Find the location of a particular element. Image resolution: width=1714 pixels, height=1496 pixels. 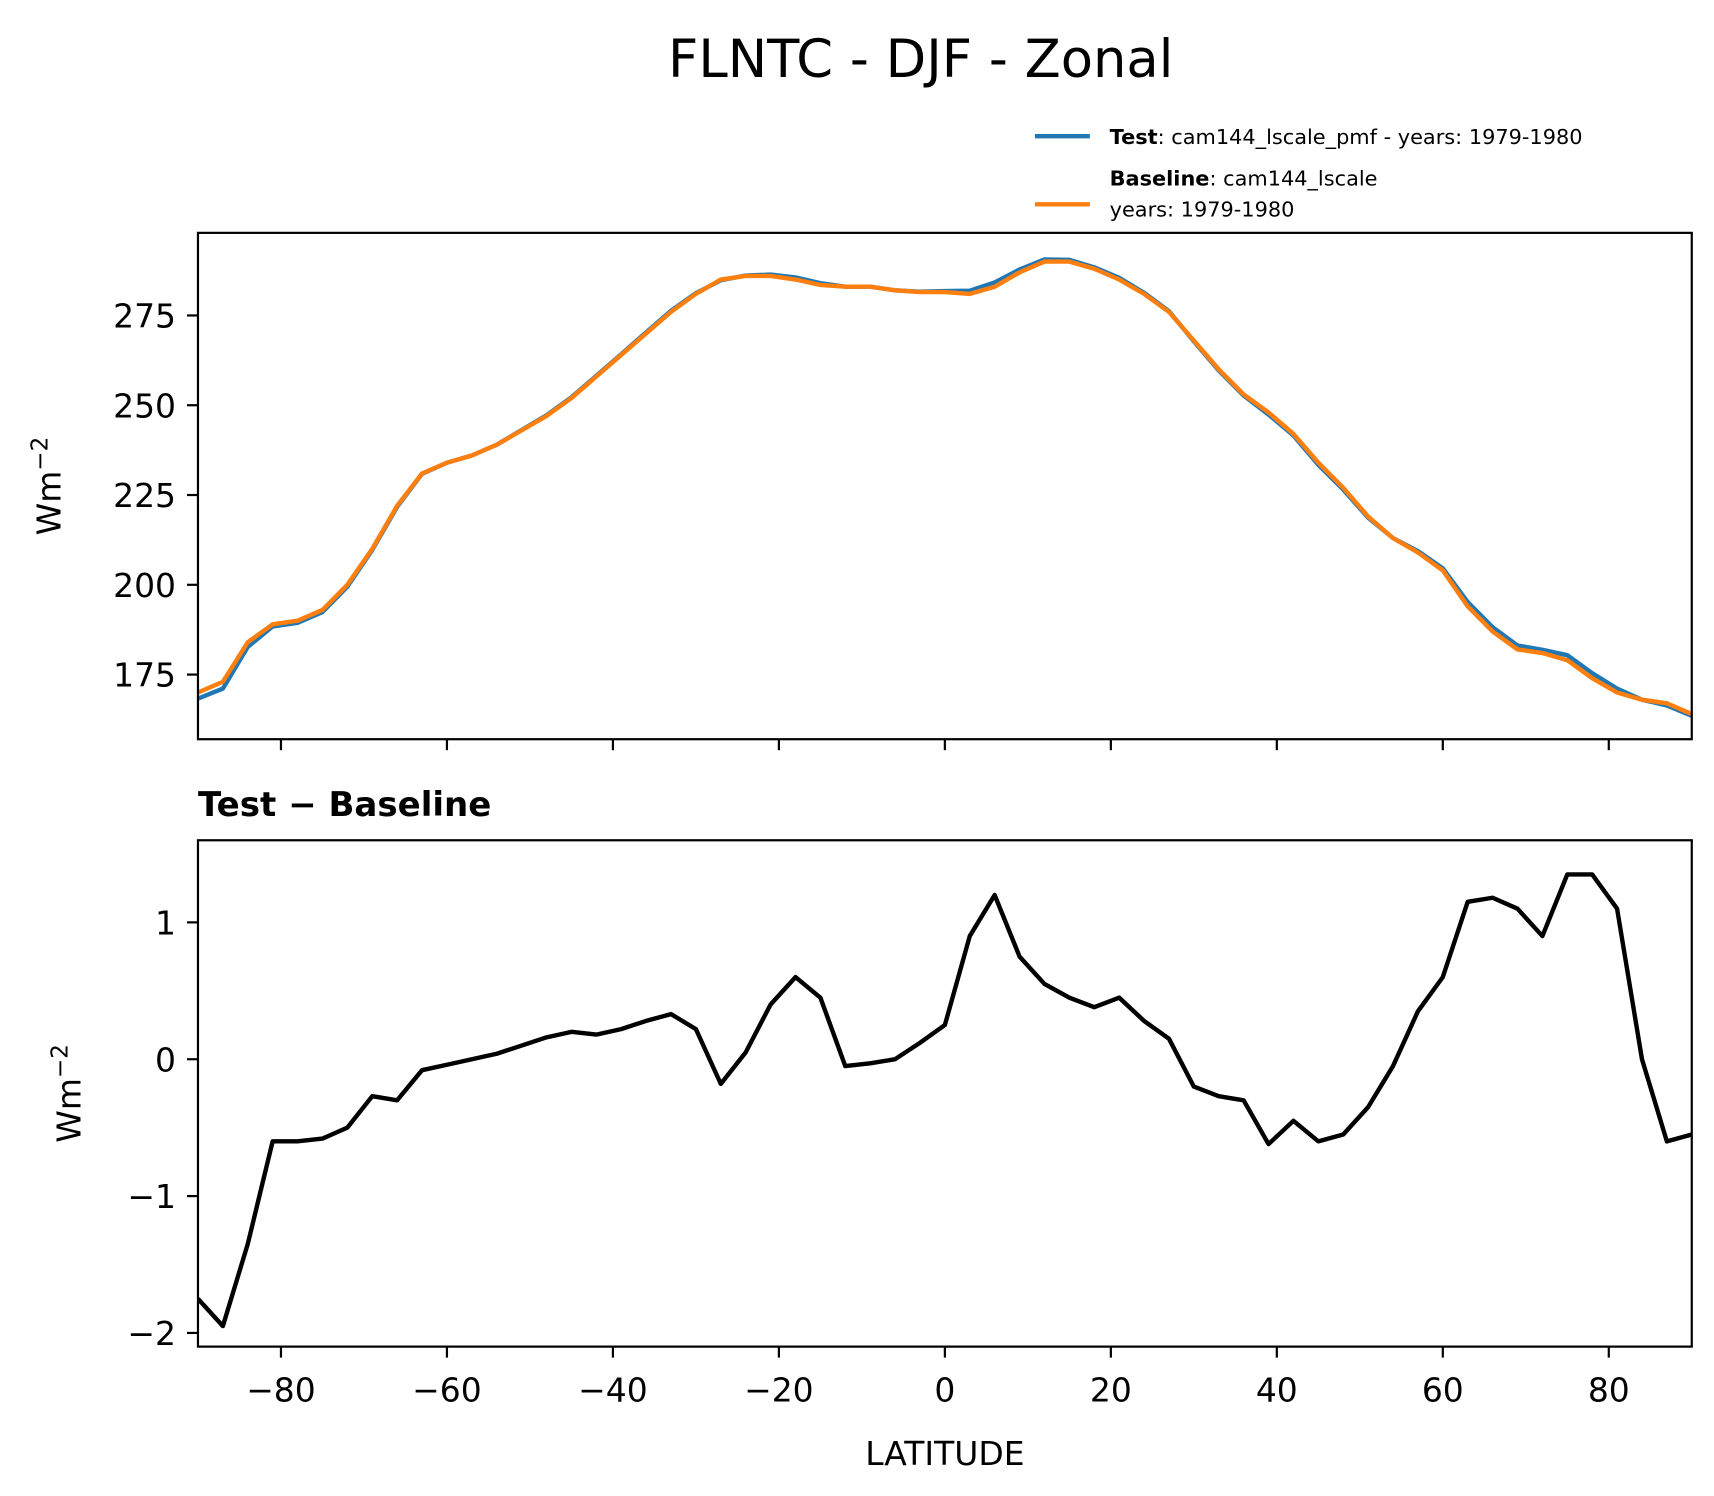

x-tick-label: −40 is located at coordinates (613, 1390).